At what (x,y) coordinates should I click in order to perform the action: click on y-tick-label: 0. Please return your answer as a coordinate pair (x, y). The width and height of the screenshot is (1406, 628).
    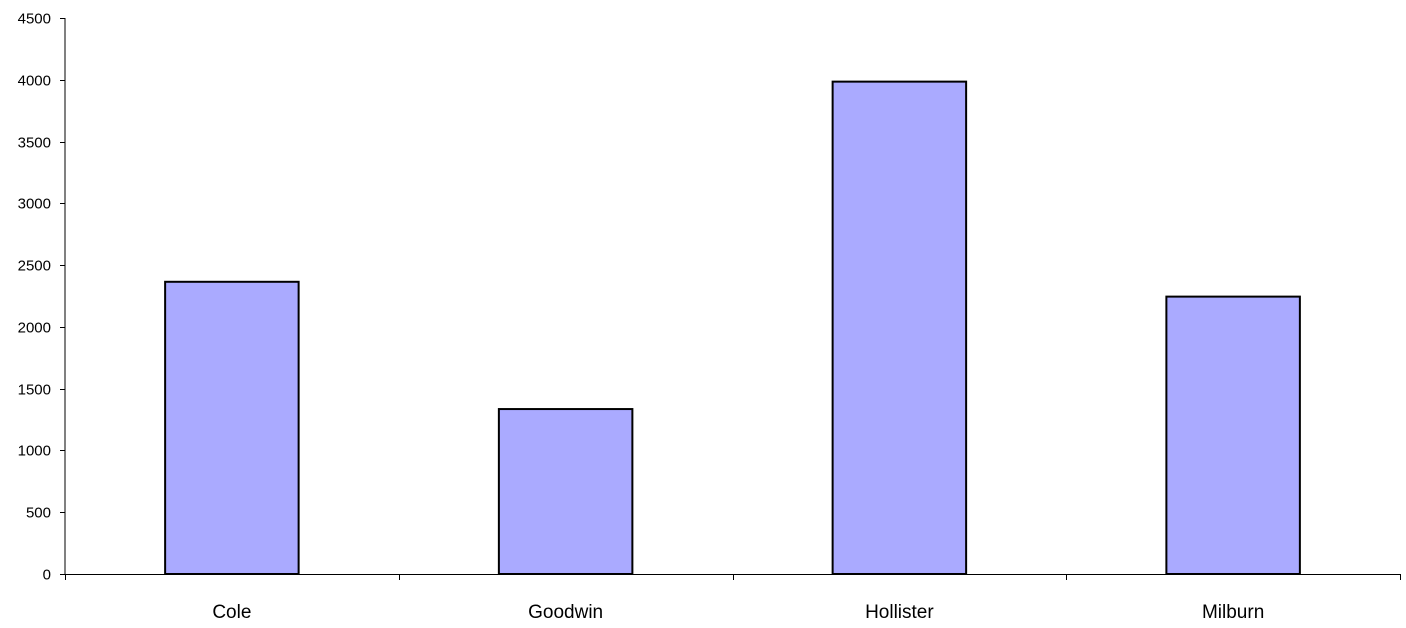
    Looking at the image, I should click on (47, 575).